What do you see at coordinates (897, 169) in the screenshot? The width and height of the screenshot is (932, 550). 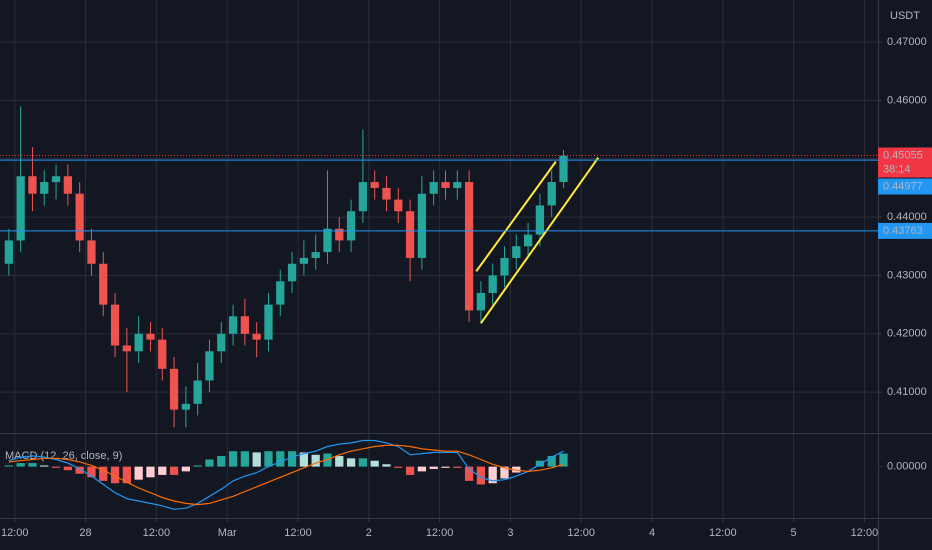 I see `countdown-label: 38:14` at bounding box center [897, 169].